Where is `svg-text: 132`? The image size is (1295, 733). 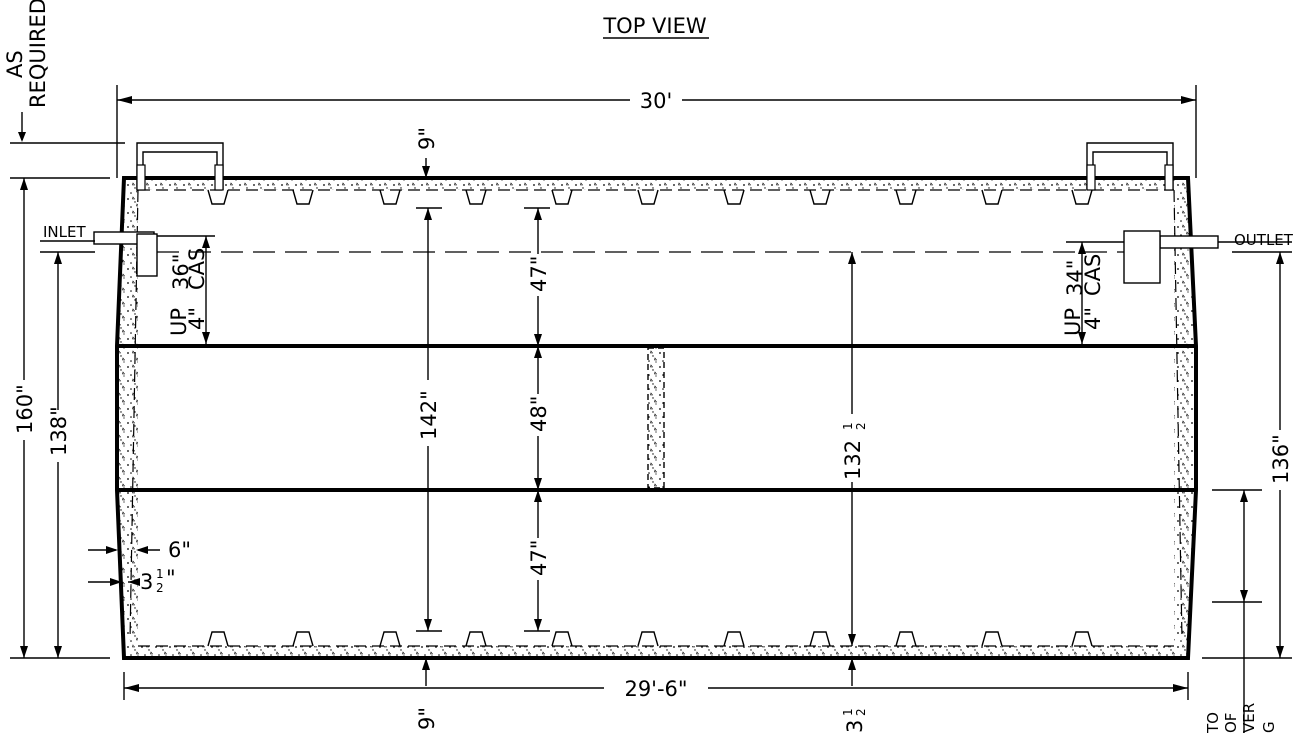 svg-text: 132 is located at coordinates (853, 460).